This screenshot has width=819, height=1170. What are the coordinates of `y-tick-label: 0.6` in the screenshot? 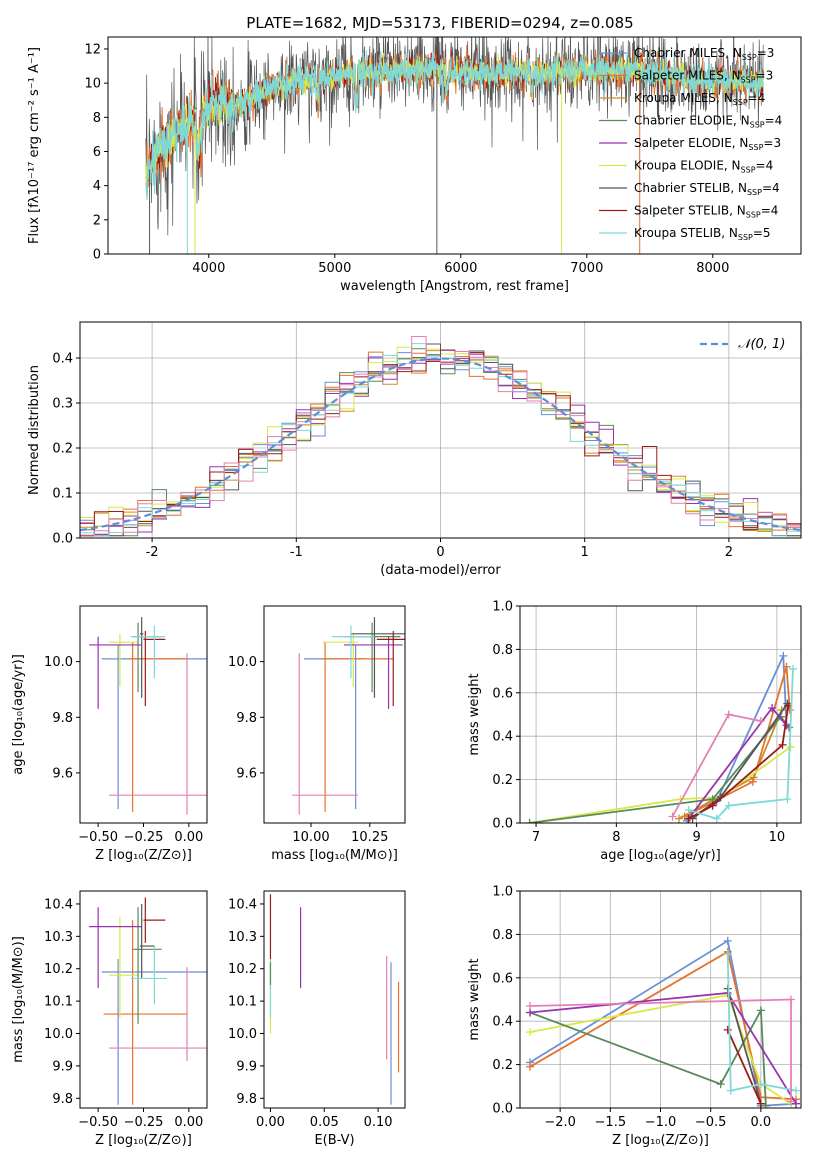 It's located at (502, 693).